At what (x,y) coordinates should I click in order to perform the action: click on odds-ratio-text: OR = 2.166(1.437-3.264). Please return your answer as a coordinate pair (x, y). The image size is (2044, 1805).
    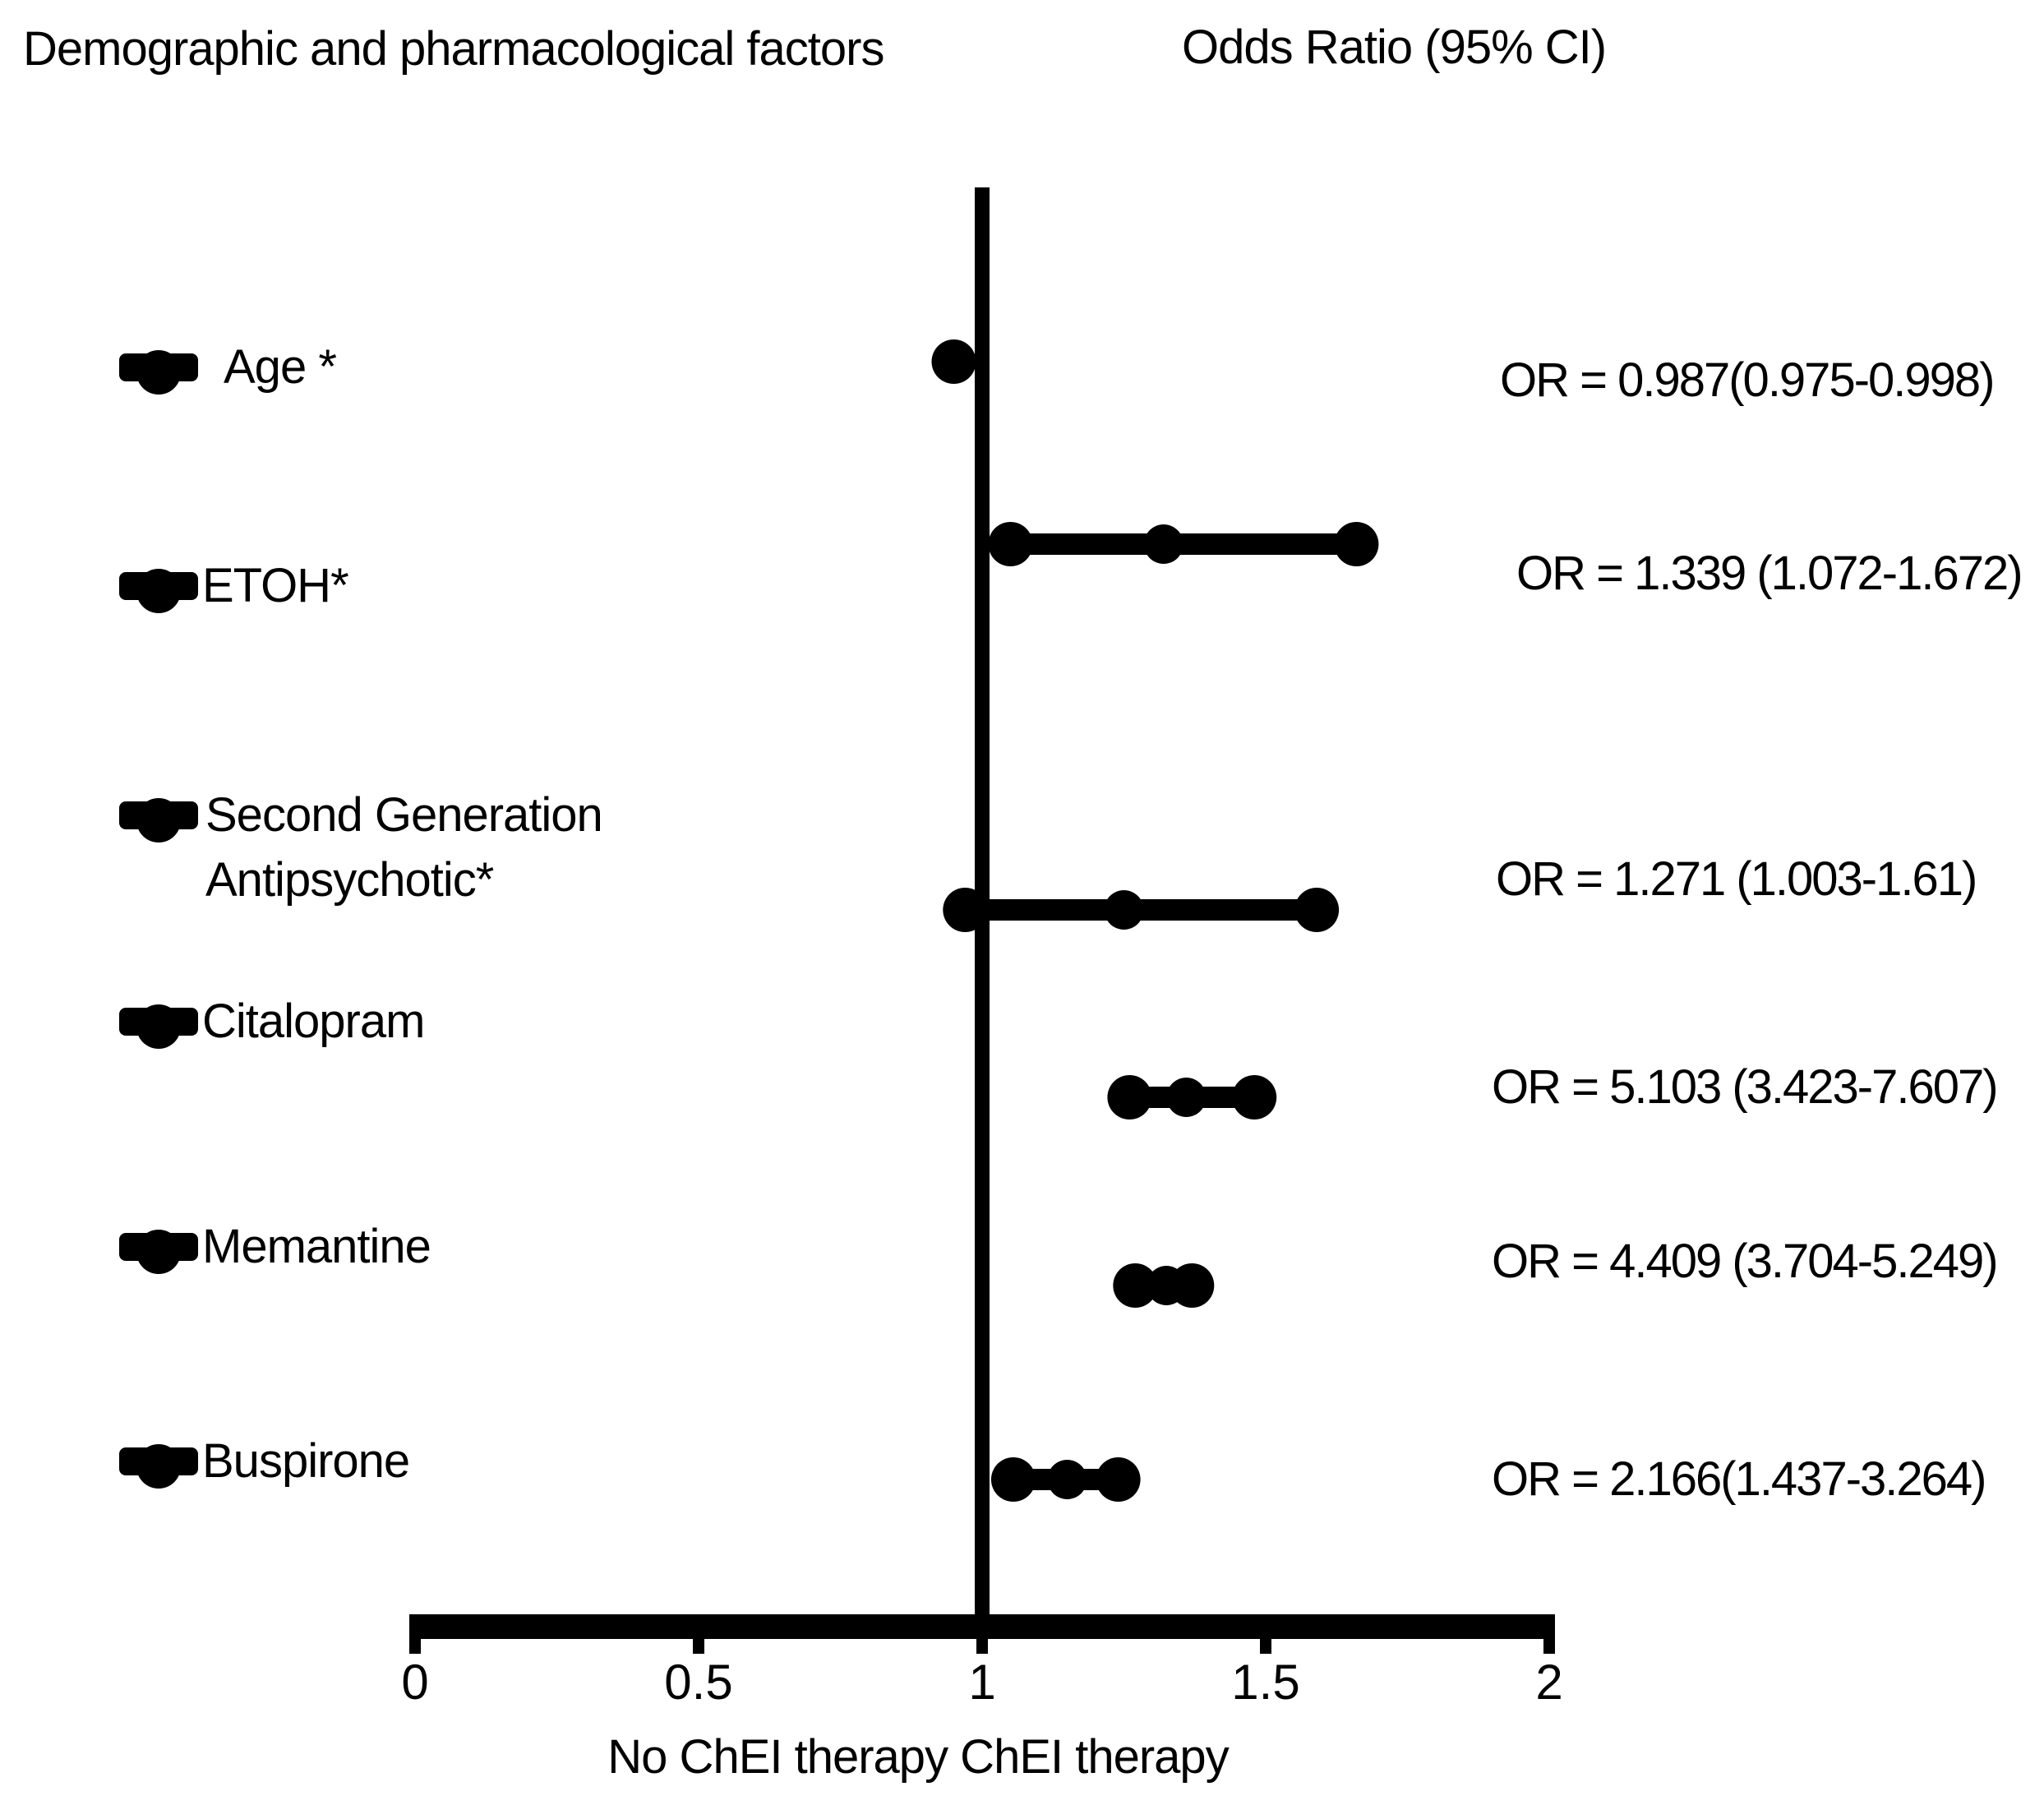
    Looking at the image, I should click on (1739, 1479).